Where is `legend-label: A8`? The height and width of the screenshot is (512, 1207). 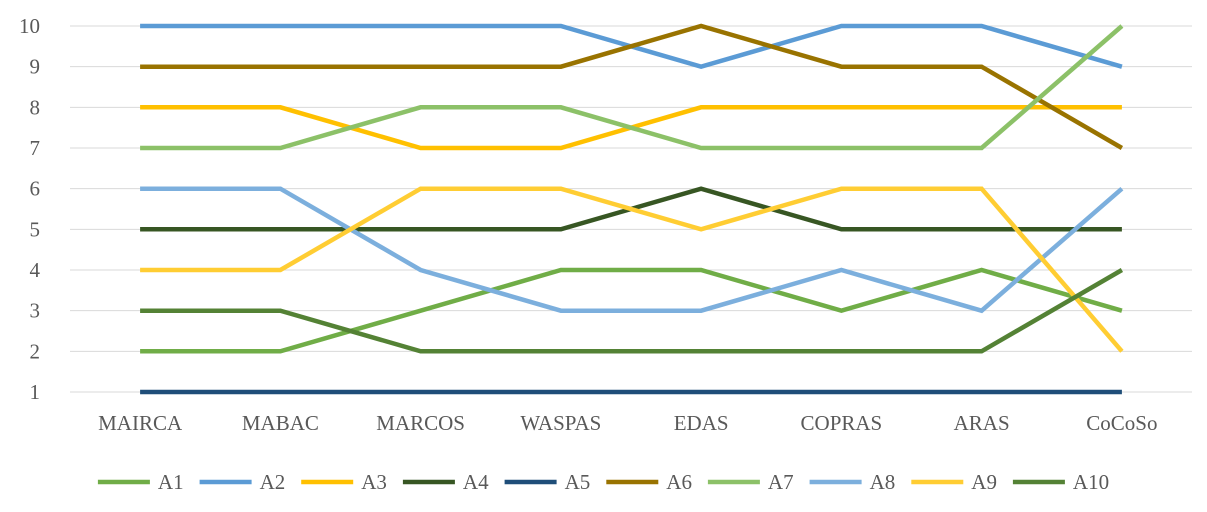
legend-label: A8 is located at coordinates (883, 482).